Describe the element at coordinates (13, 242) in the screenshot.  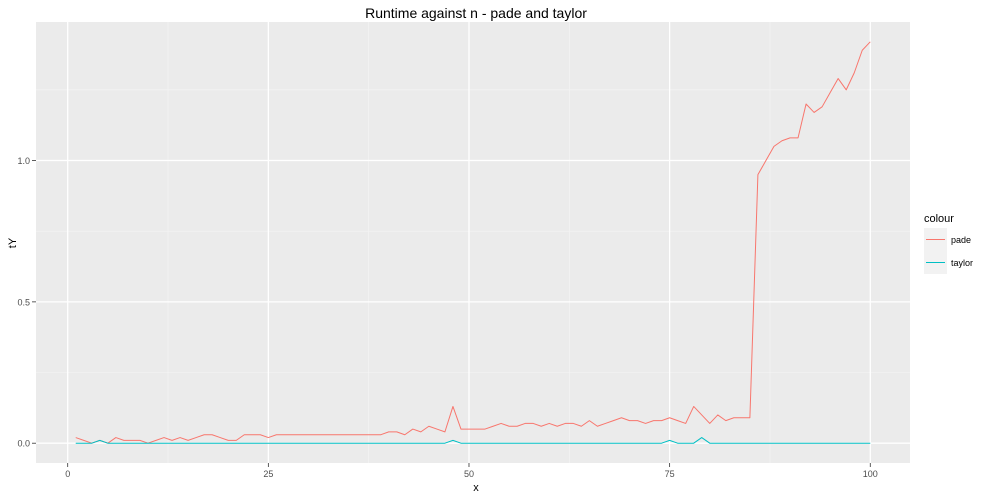
I see `y-axis-label: tY` at that location.